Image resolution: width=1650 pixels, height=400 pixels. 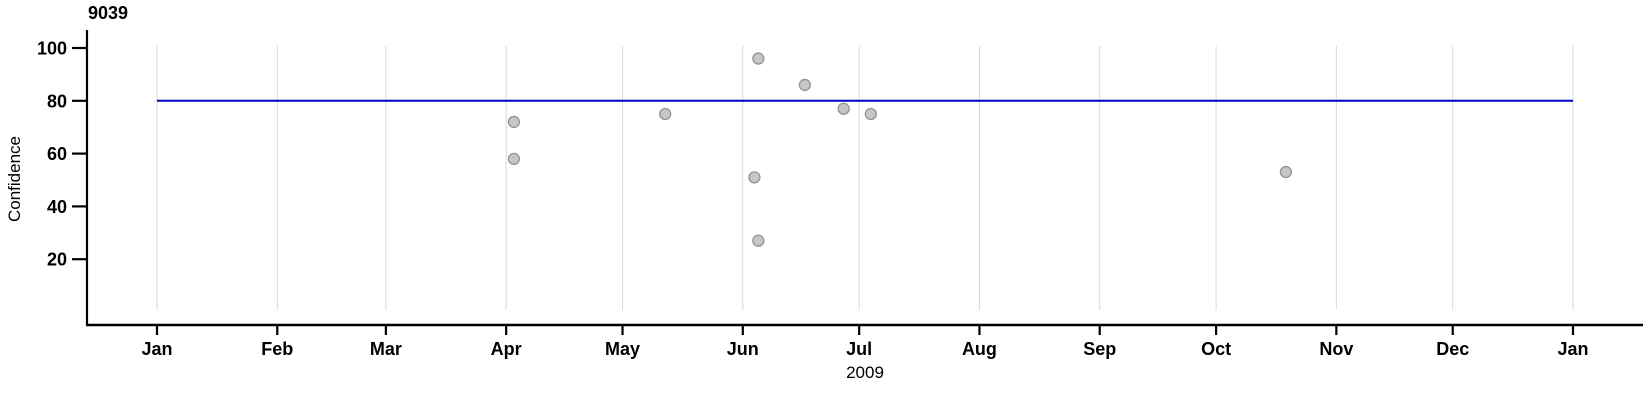 I want to click on y-tick-label: 40, so click(x=57, y=207).